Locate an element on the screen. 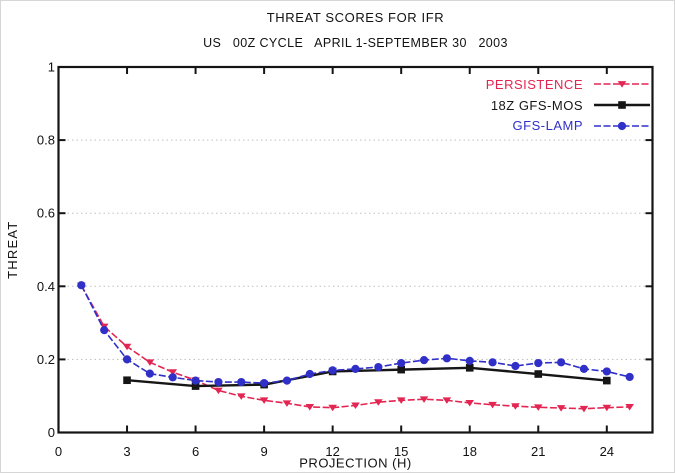 The width and height of the screenshot is (675, 473). x-axis-tick-label: 6 is located at coordinates (195, 451).